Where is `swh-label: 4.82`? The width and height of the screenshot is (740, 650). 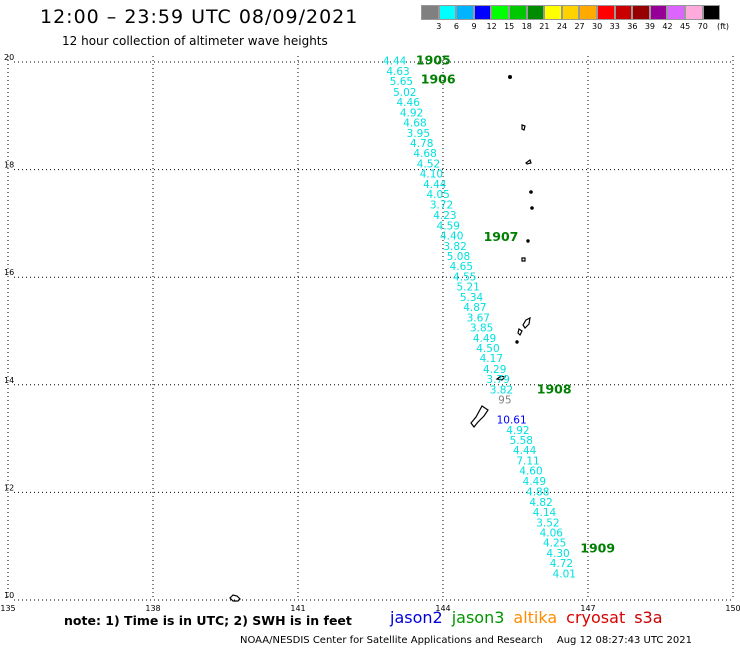 swh-label: 4.82 is located at coordinates (540, 503).